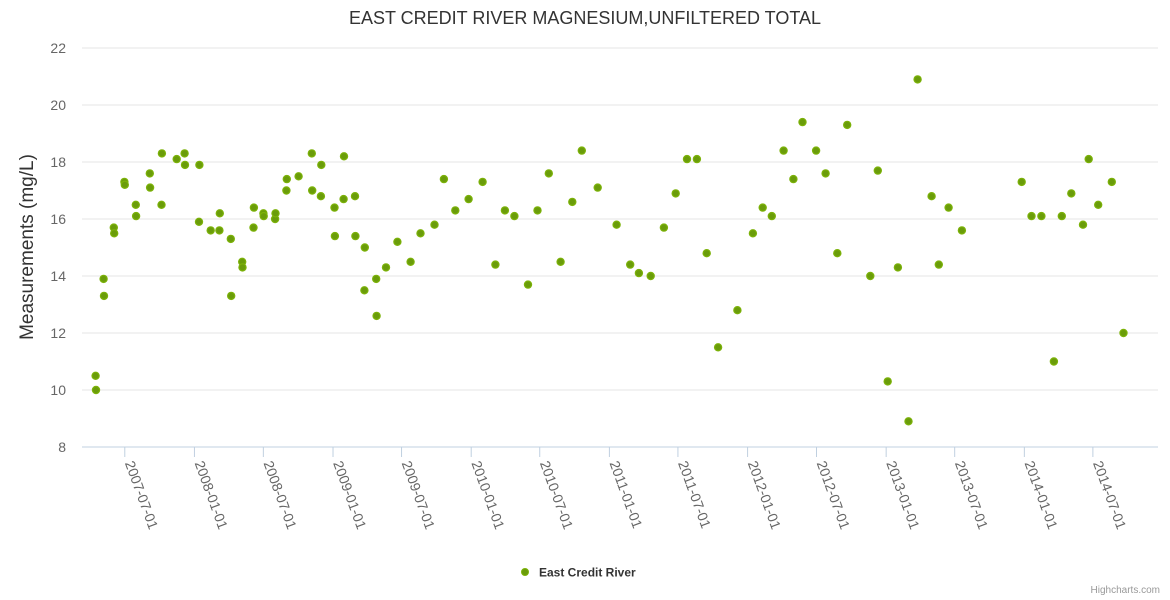 Image resolution: width=1170 pixels, height=600 pixels. I want to click on legend: East Credit River, so click(579, 573).